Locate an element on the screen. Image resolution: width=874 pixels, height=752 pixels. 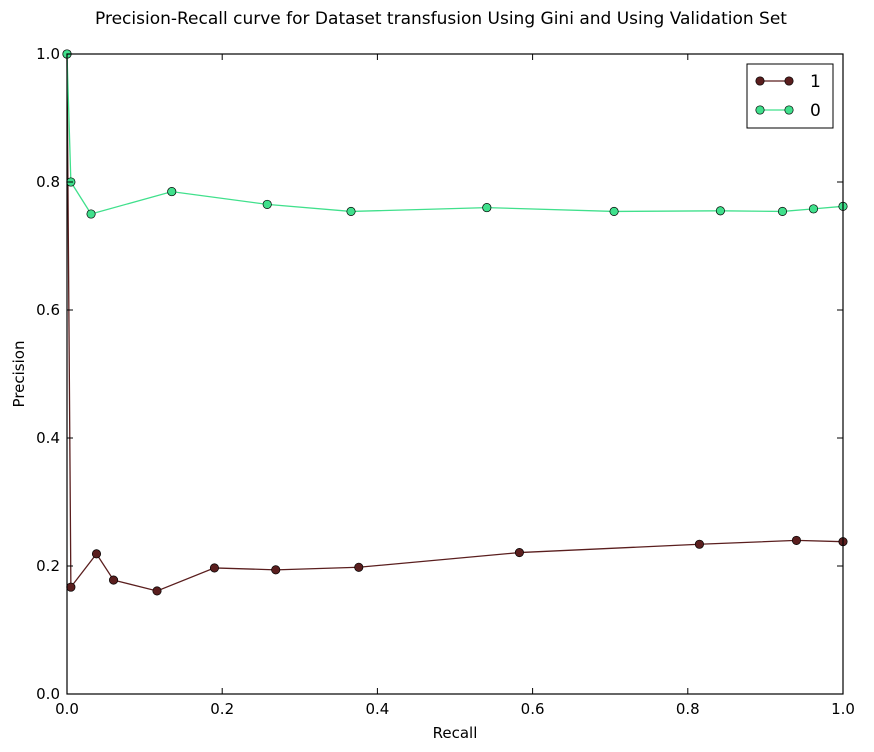
legend-label: 0 is located at coordinates (815, 111).